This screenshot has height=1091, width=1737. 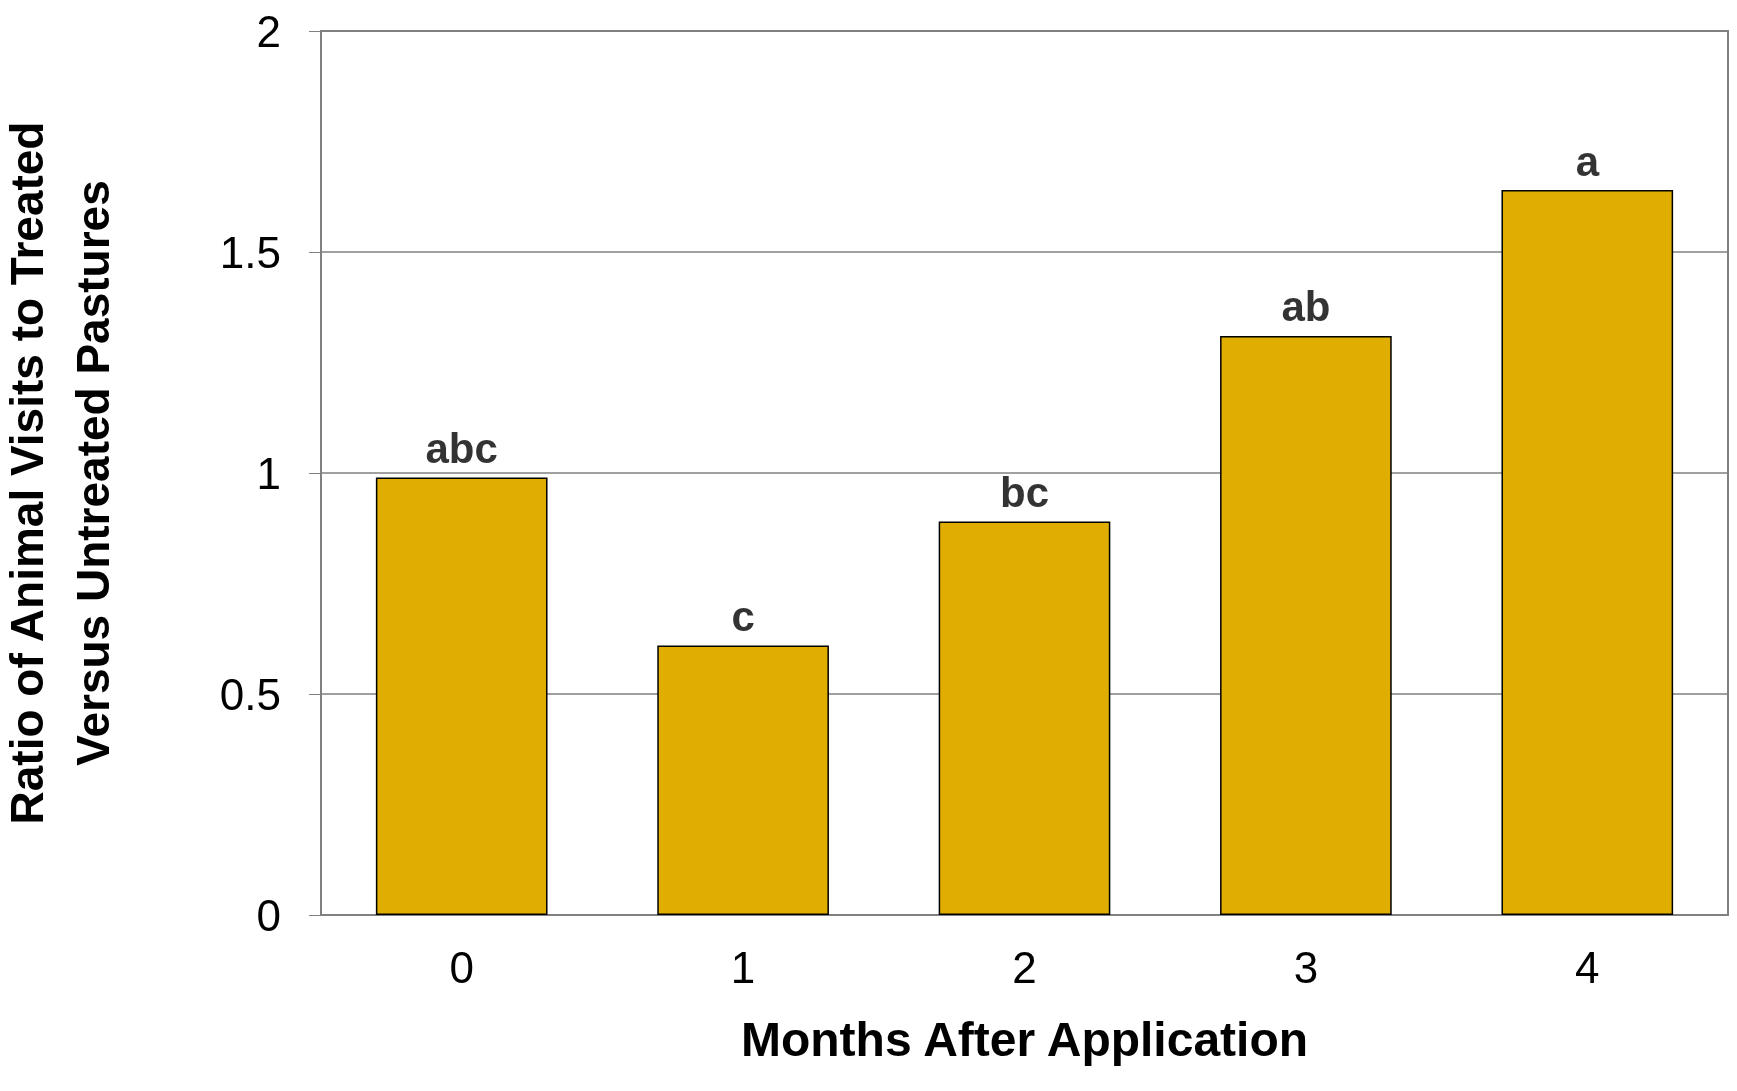 What do you see at coordinates (743, 967) in the screenshot?
I see `x-tick-label: 1` at bounding box center [743, 967].